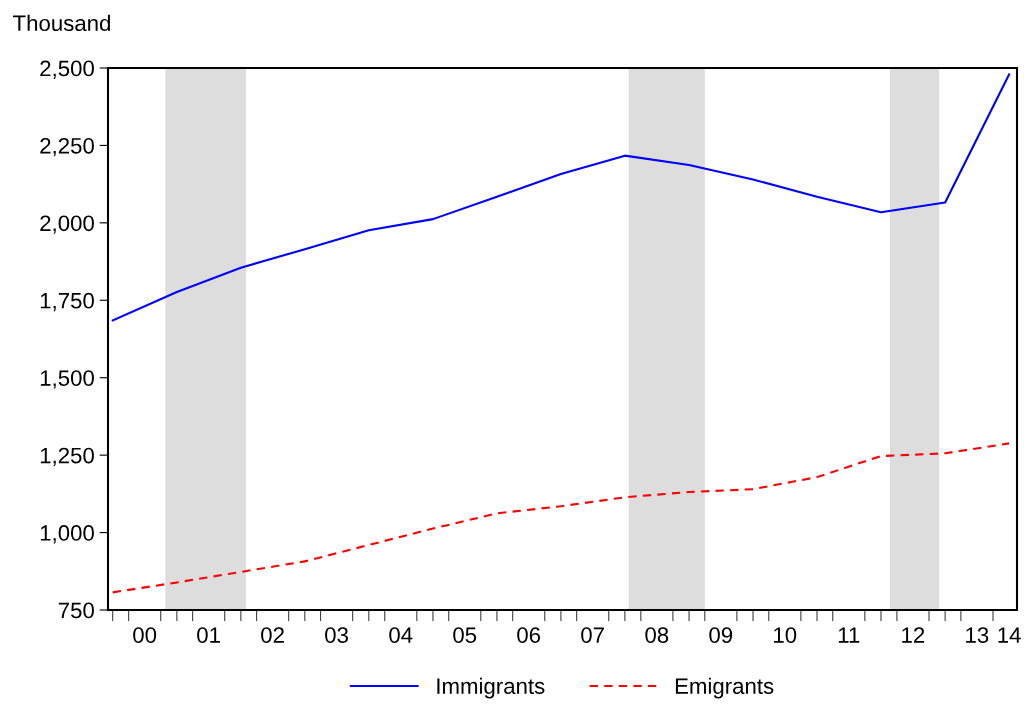 The height and width of the screenshot is (726, 1036). I want to click on y-tick-label: 2,500, so click(67, 69).